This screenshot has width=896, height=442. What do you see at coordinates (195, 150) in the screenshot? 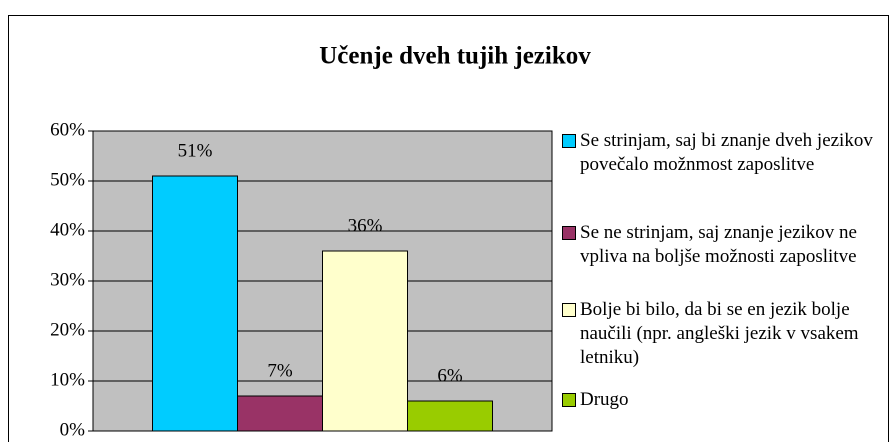
I see `data-label: 51%` at bounding box center [195, 150].